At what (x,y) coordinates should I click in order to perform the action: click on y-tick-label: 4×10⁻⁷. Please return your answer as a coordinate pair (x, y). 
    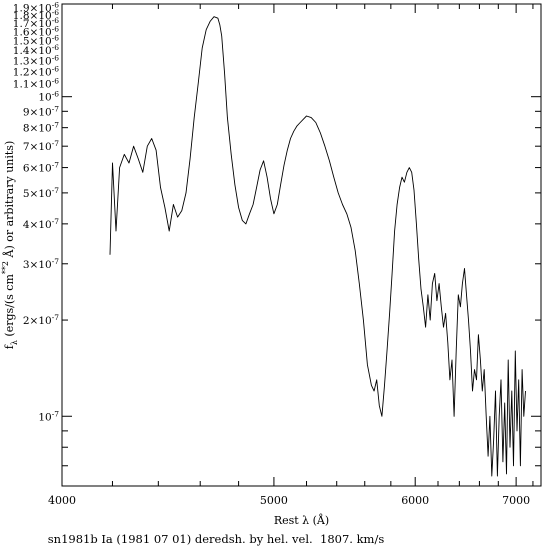
    Looking at the image, I should click on (41, 224).